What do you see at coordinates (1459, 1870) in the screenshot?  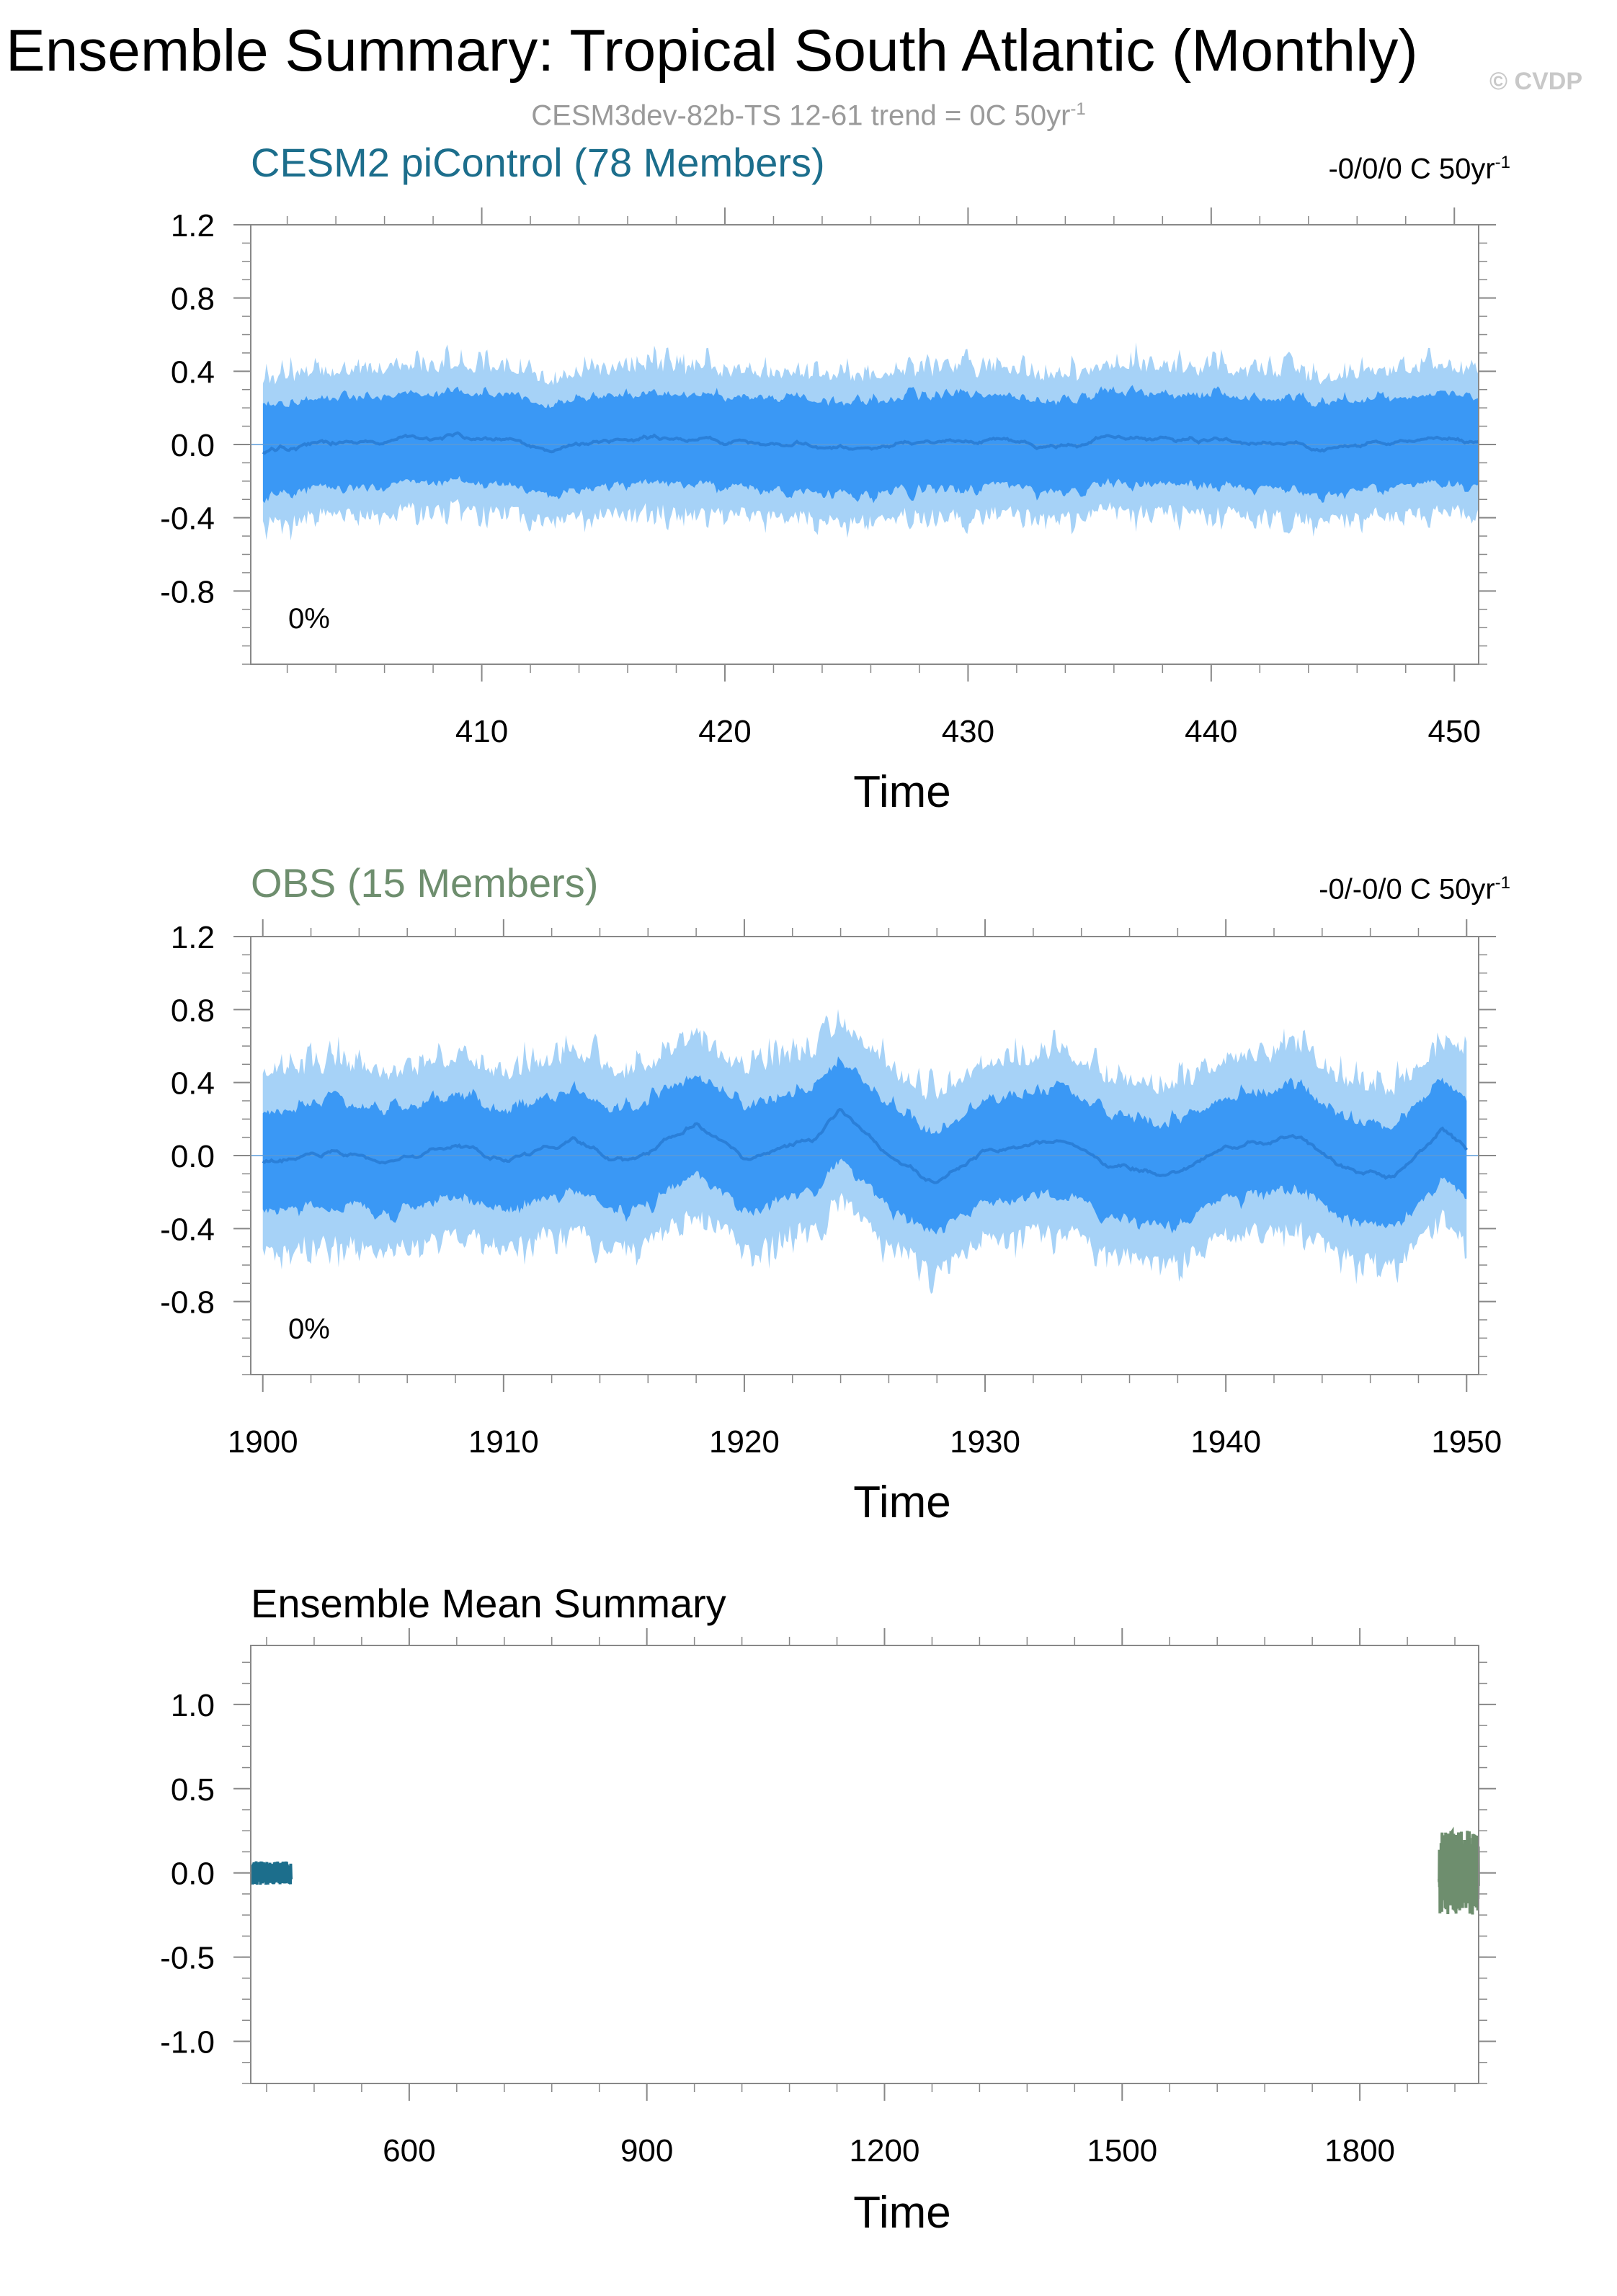 I see `panel-3-series-2-line` at bounding box center [1459, 1870].